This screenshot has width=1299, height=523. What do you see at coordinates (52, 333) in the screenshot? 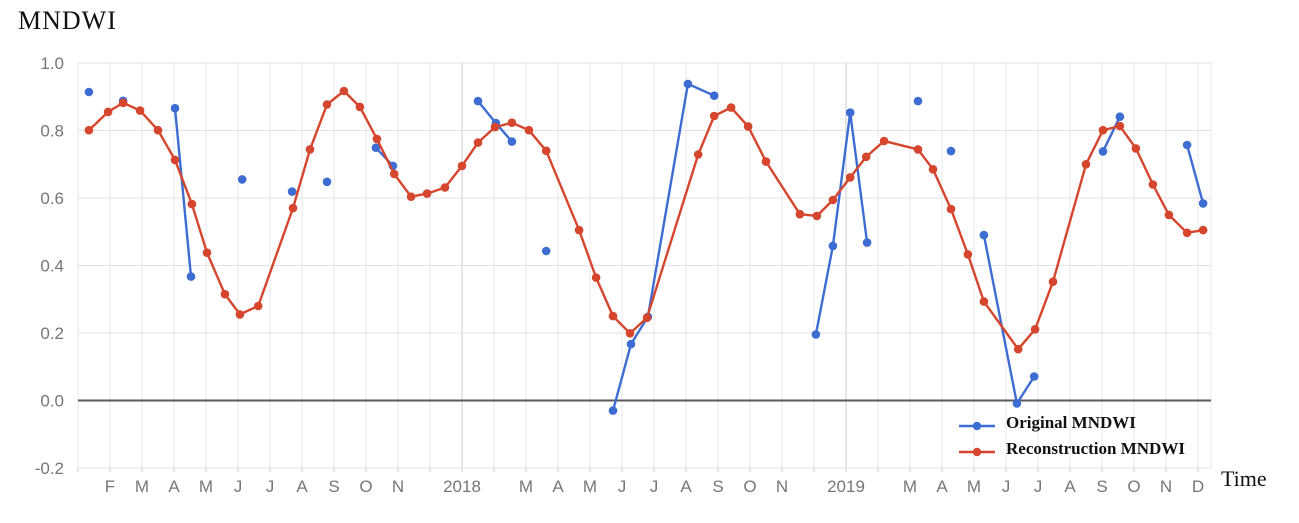
I see `y-axis-tick-label: 0.2` at bounding box center [52, 333].